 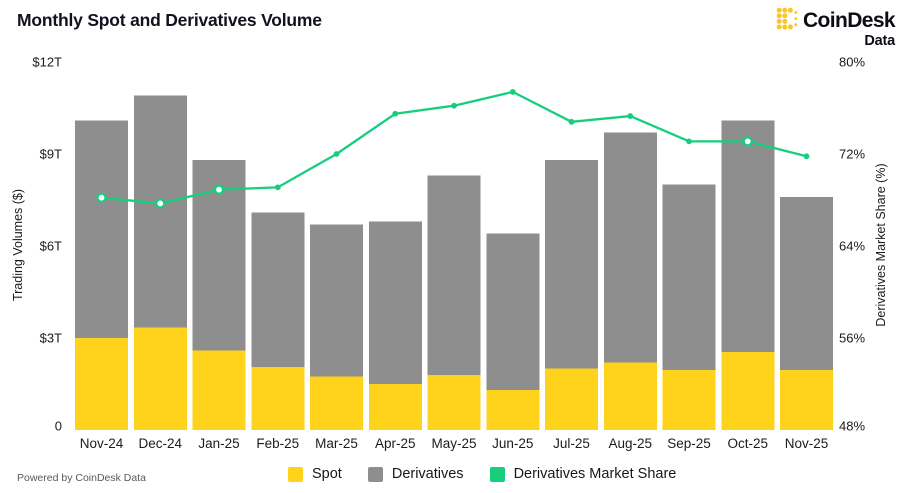 What do you see at coordinates (277, 443) in the screenshot?
I see `x-tick-Feb-25: Feb-25` at bounding box center [277, 443].